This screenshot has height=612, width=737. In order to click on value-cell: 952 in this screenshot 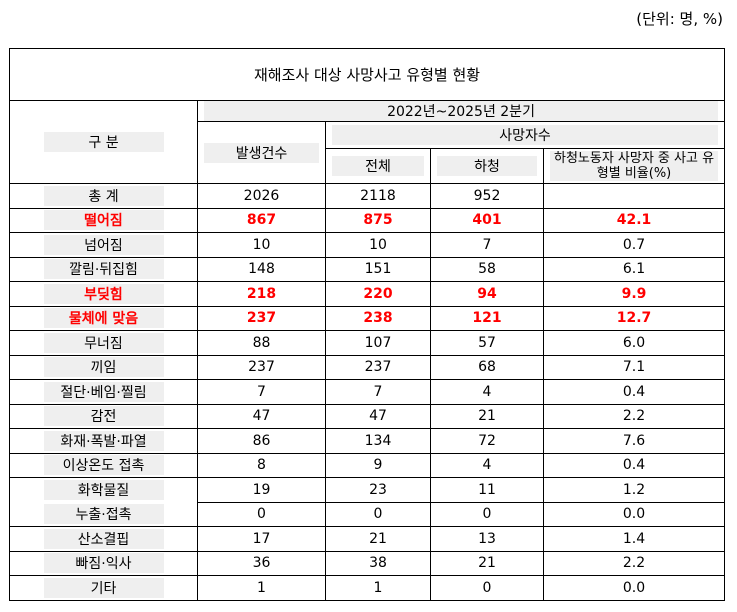, I will do `click(487, 196)`.